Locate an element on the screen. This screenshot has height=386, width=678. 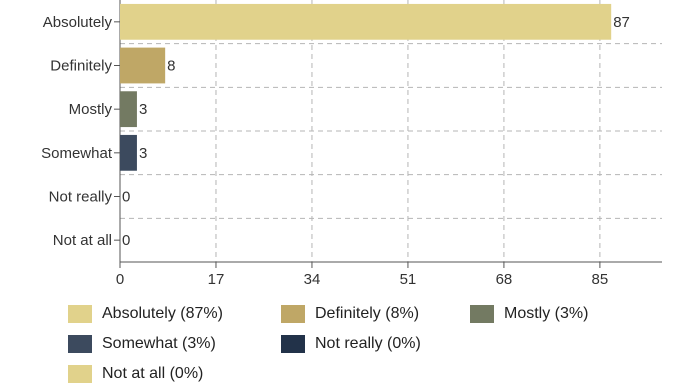
legend-swatch-mostly is located at coordinates (482, 314).